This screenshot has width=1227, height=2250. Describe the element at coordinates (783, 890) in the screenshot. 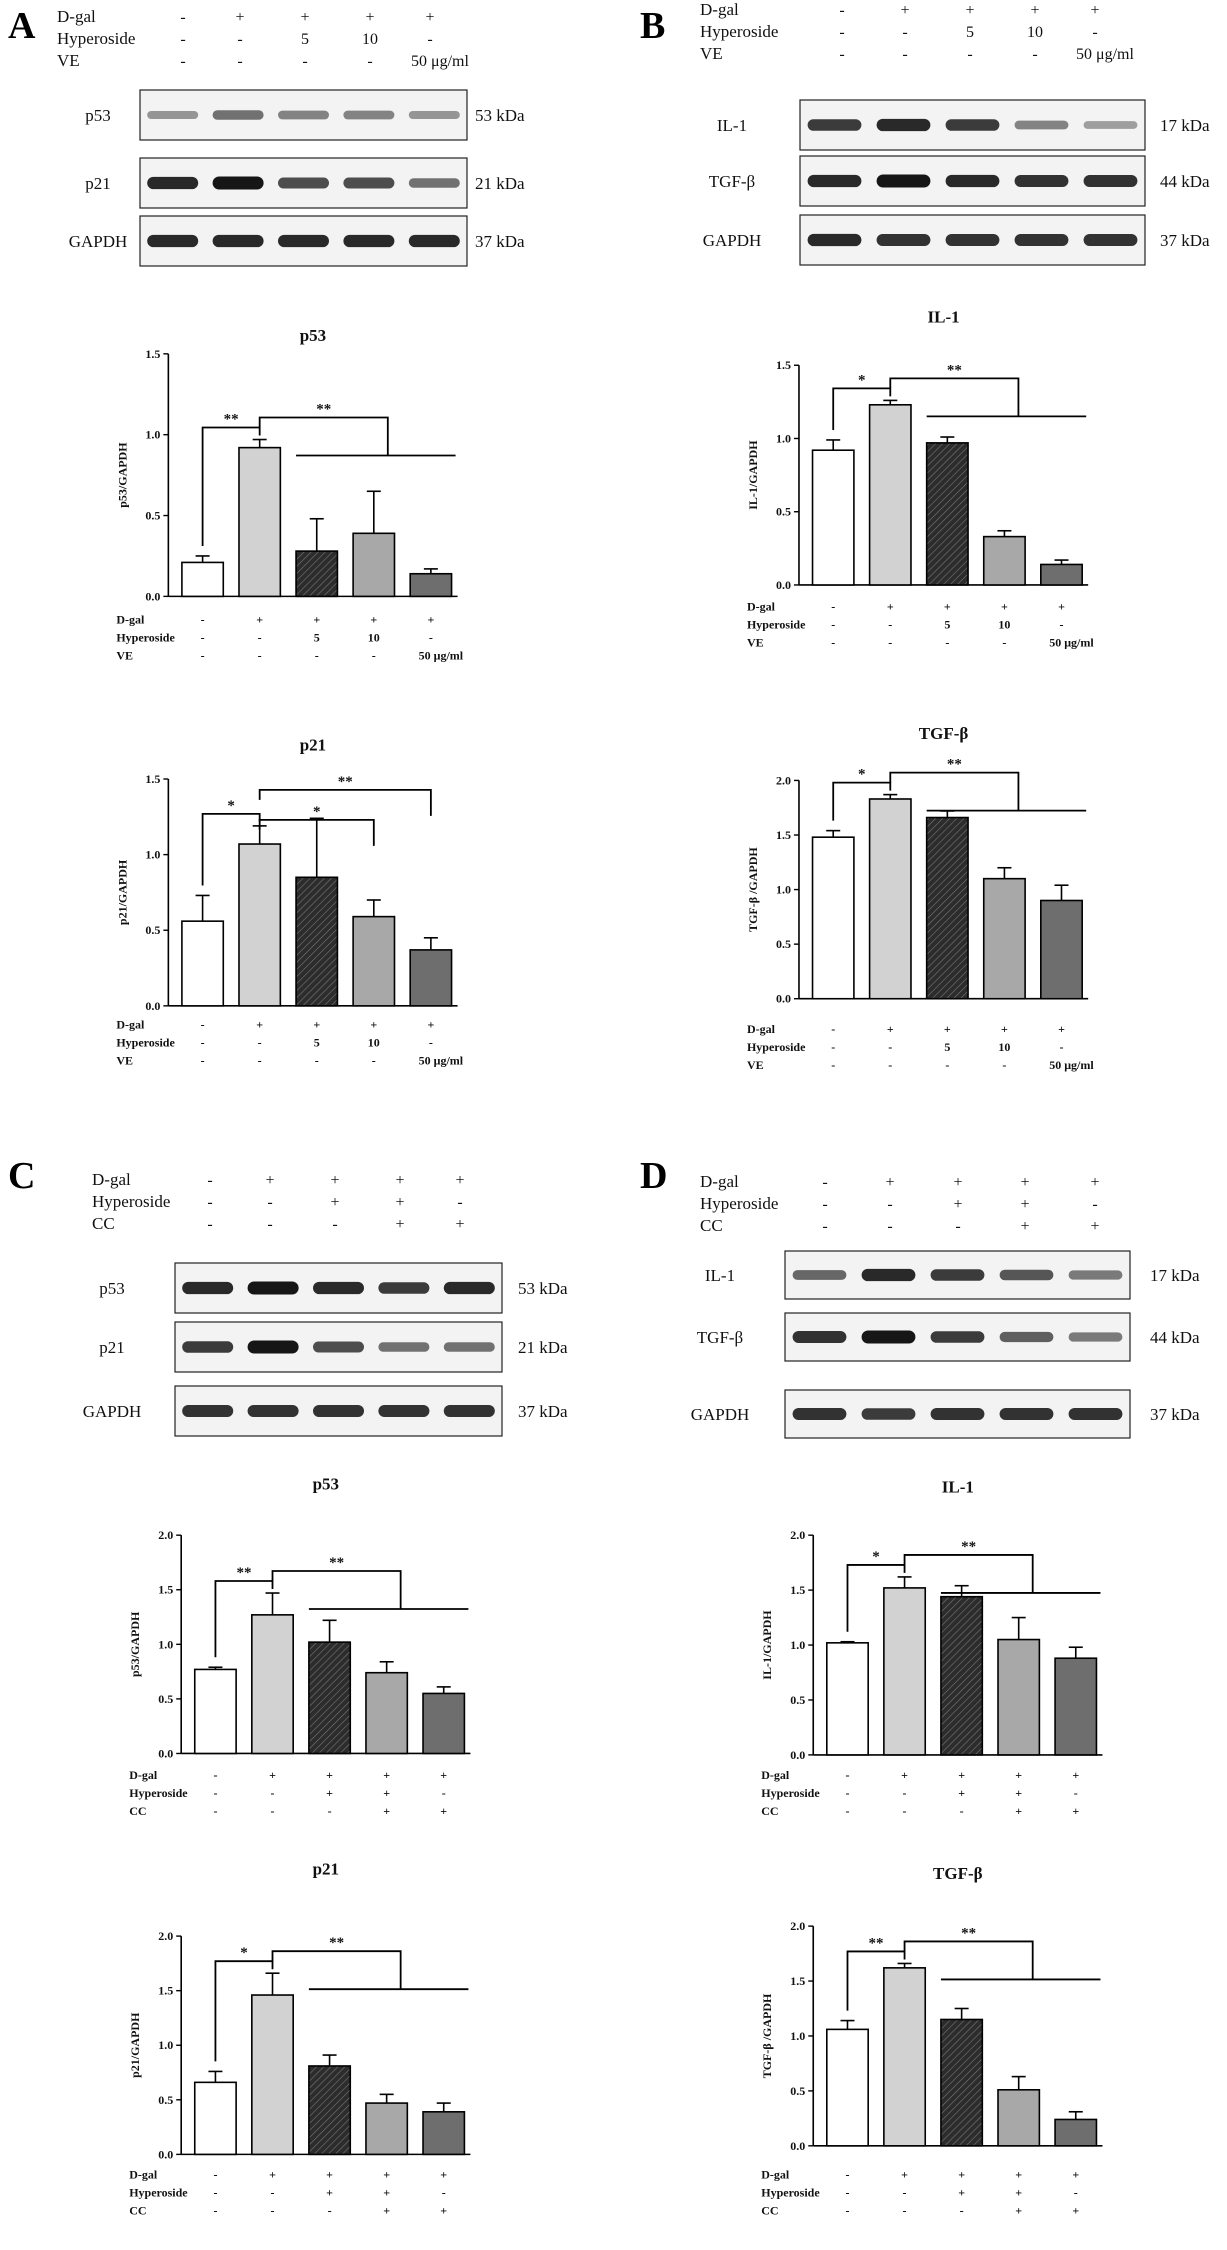

I see `y-tick-label: 1.0` at that location.